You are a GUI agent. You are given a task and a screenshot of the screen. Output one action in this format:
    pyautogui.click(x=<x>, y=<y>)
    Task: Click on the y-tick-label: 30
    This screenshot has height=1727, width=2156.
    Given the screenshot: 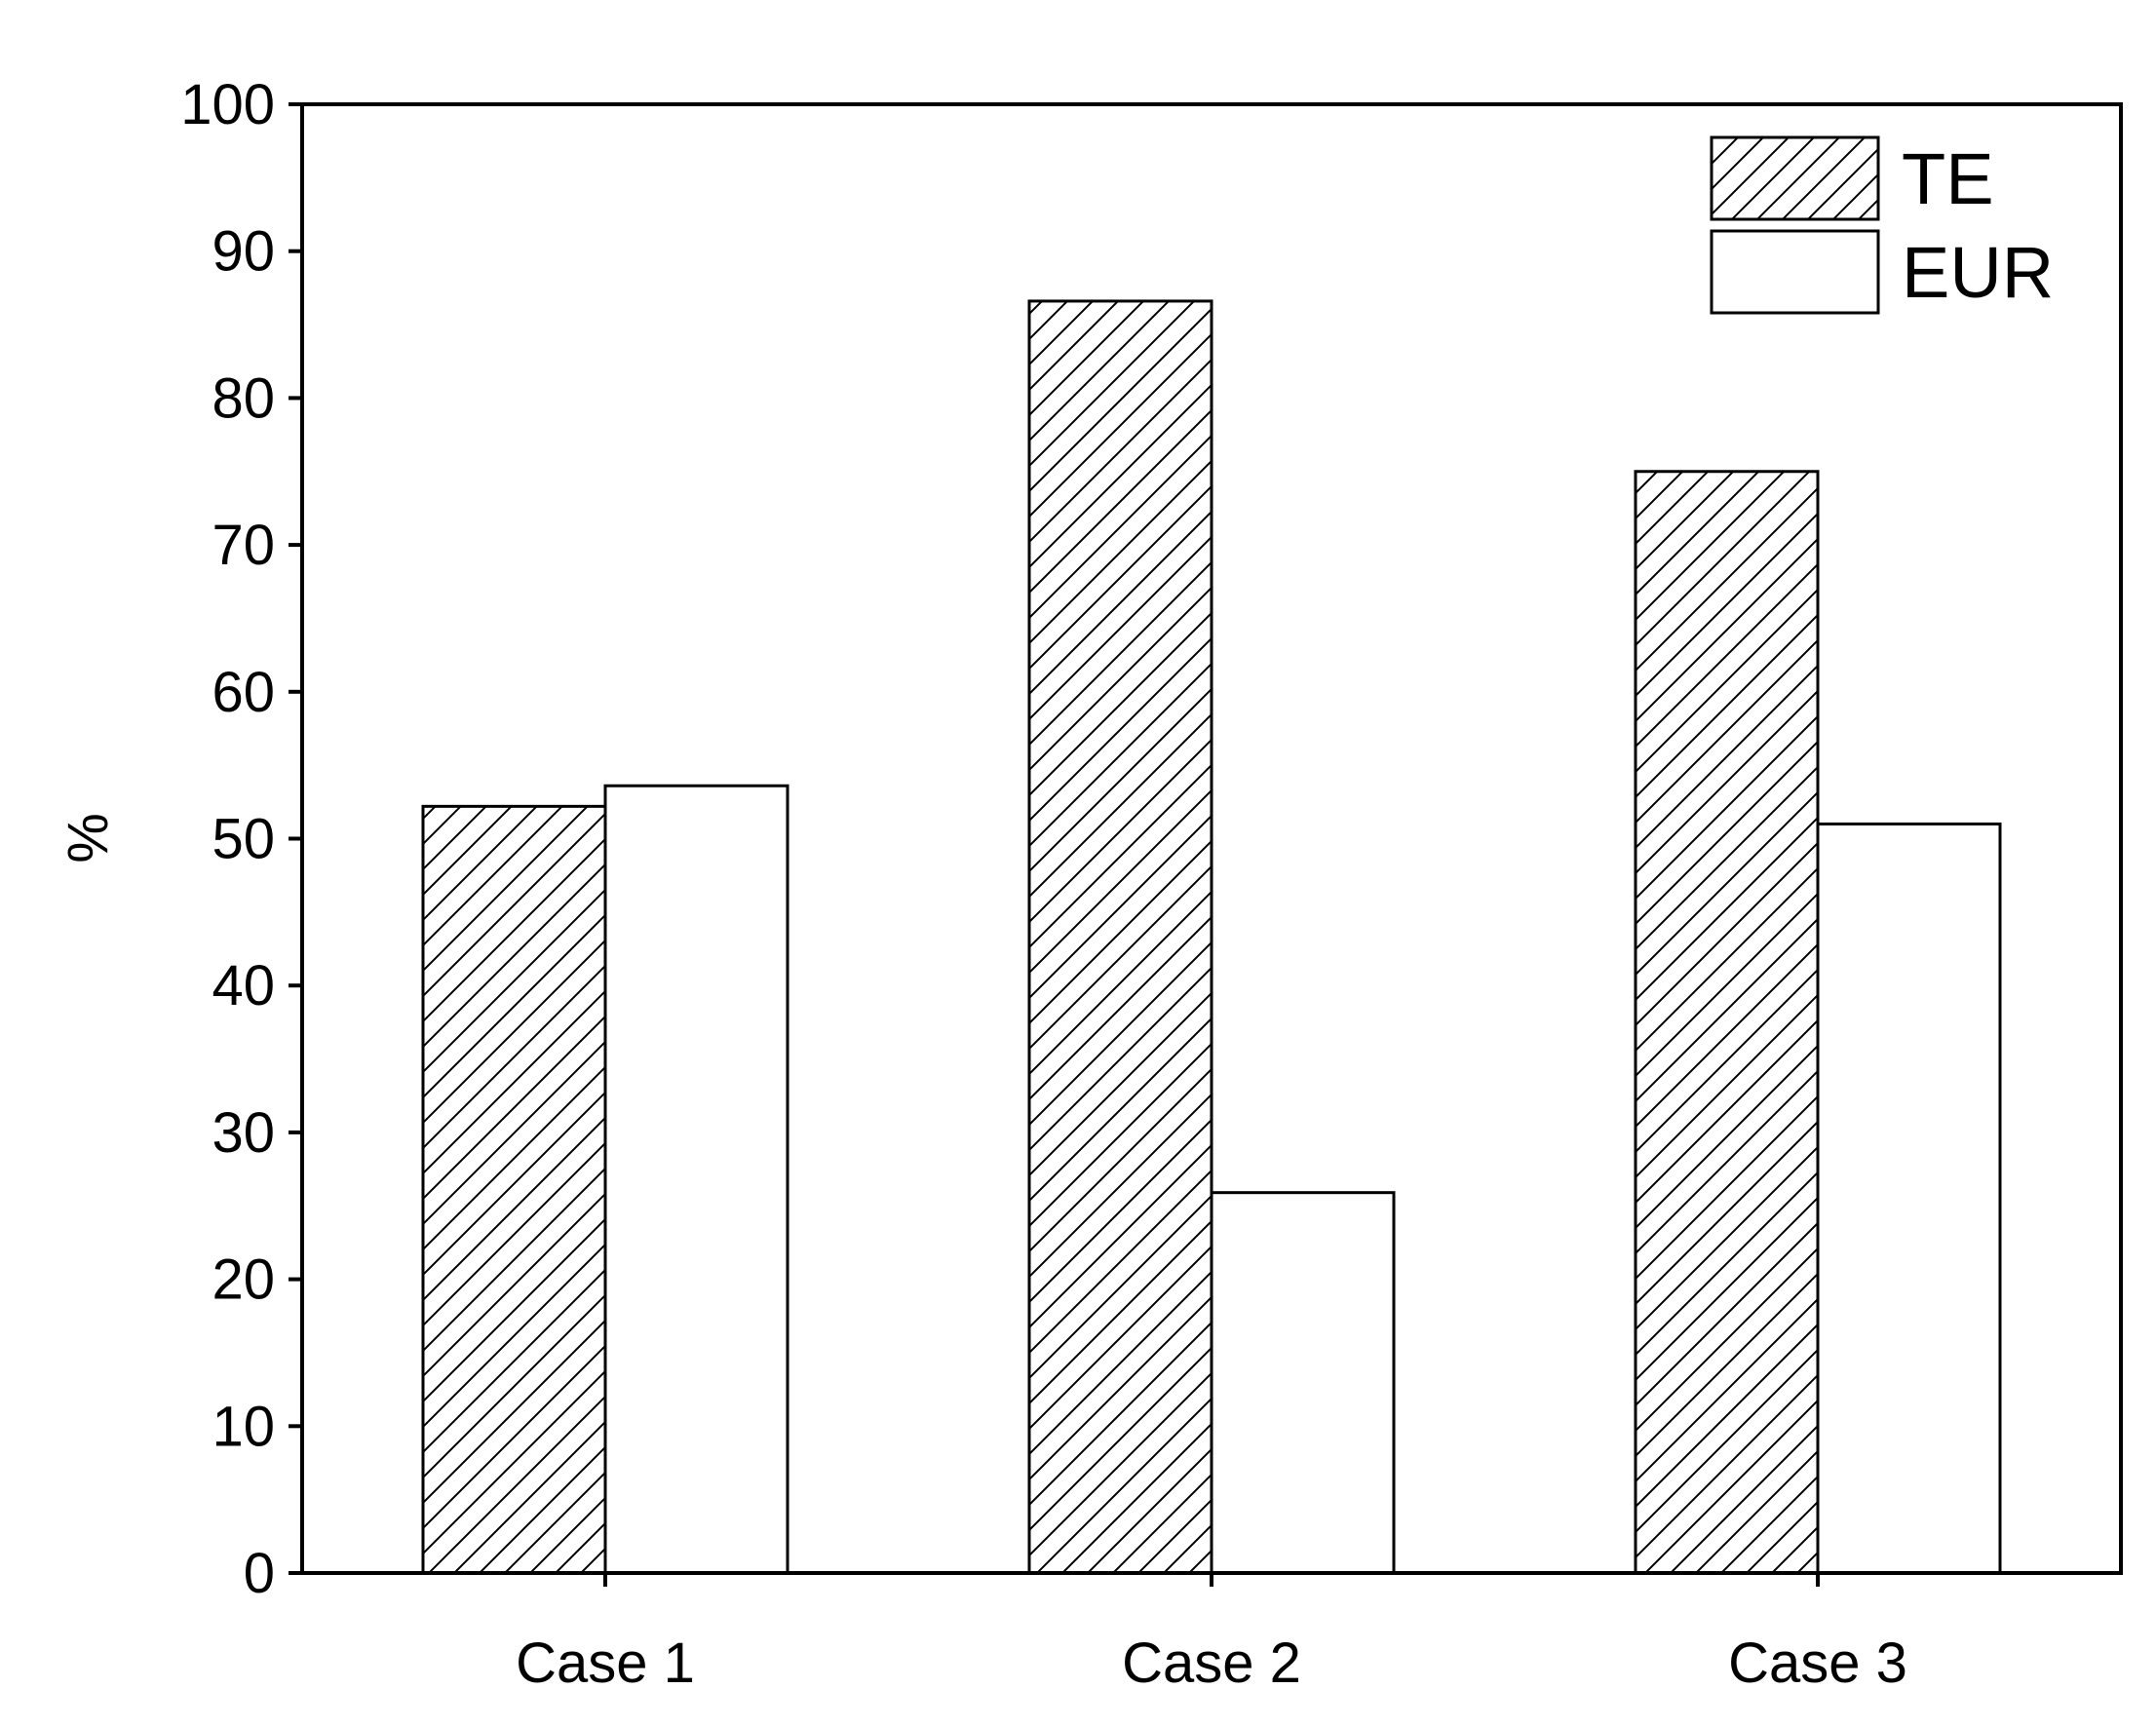 What is the action you would take?
    pyautogui.click(x=243, y=1133)
    